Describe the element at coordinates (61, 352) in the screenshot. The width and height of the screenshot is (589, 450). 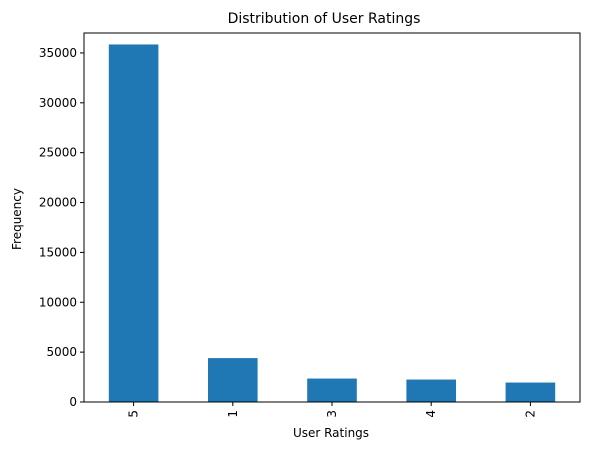
I see `y-tick-label: 5000` at that location.